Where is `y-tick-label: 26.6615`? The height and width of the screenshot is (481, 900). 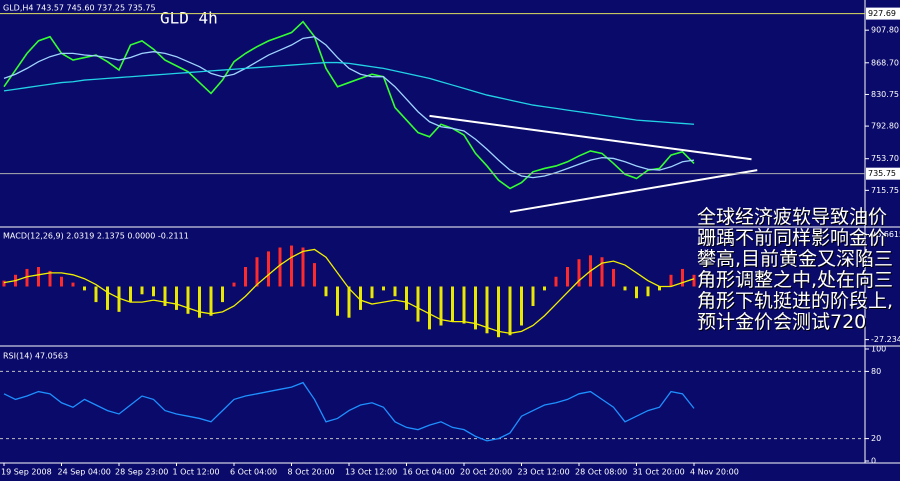
y-tick-label: 26.6615 is located at coordinates (885, 234).